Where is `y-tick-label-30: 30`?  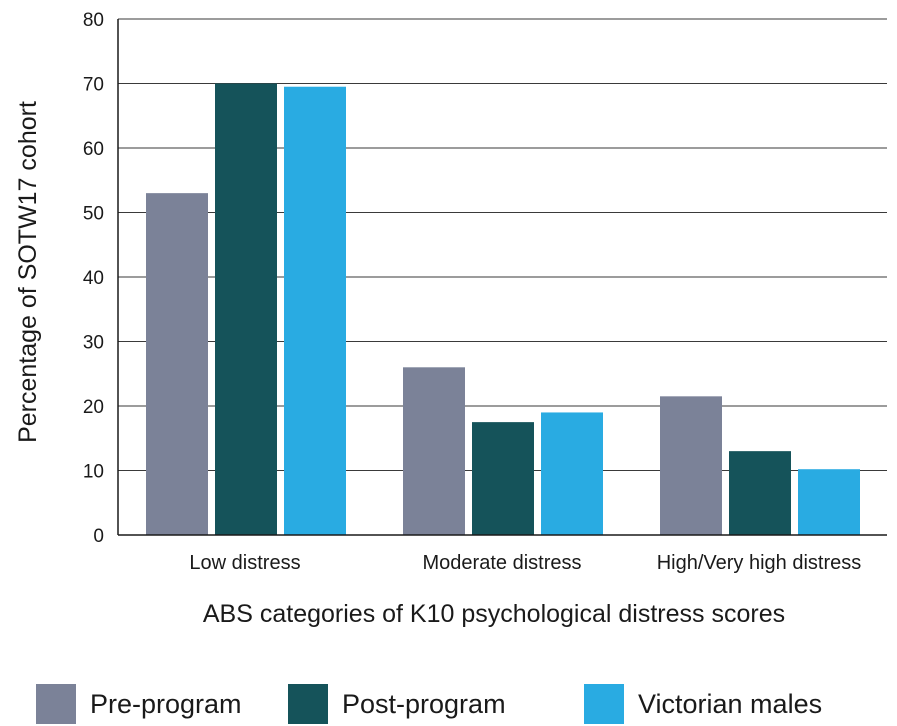 y-tick-label-30: 30 is located at coordinates (93, 343).